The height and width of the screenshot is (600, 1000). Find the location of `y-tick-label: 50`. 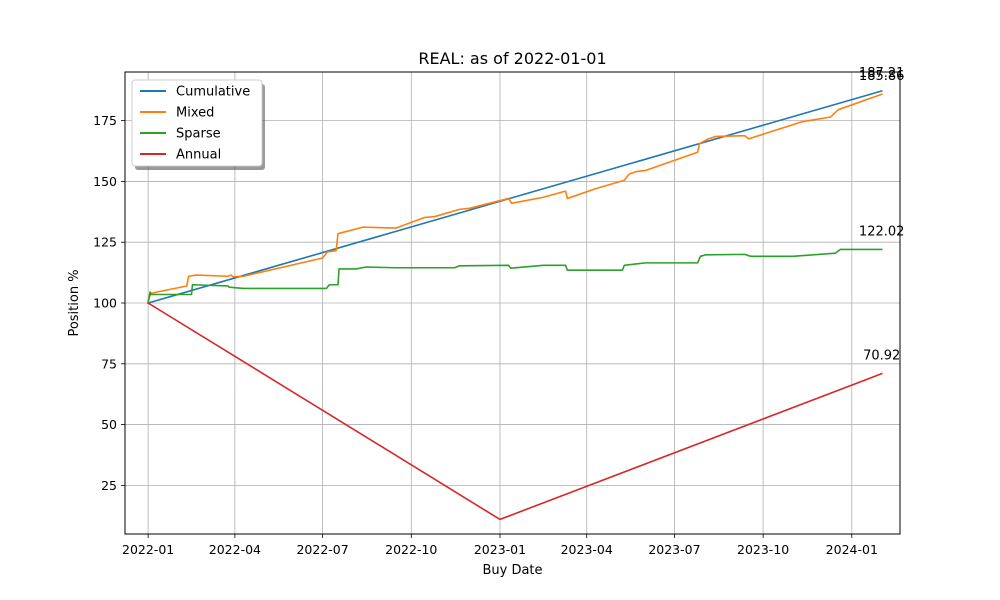

y-tick-label: 50 is located at coordinates (109, 424).